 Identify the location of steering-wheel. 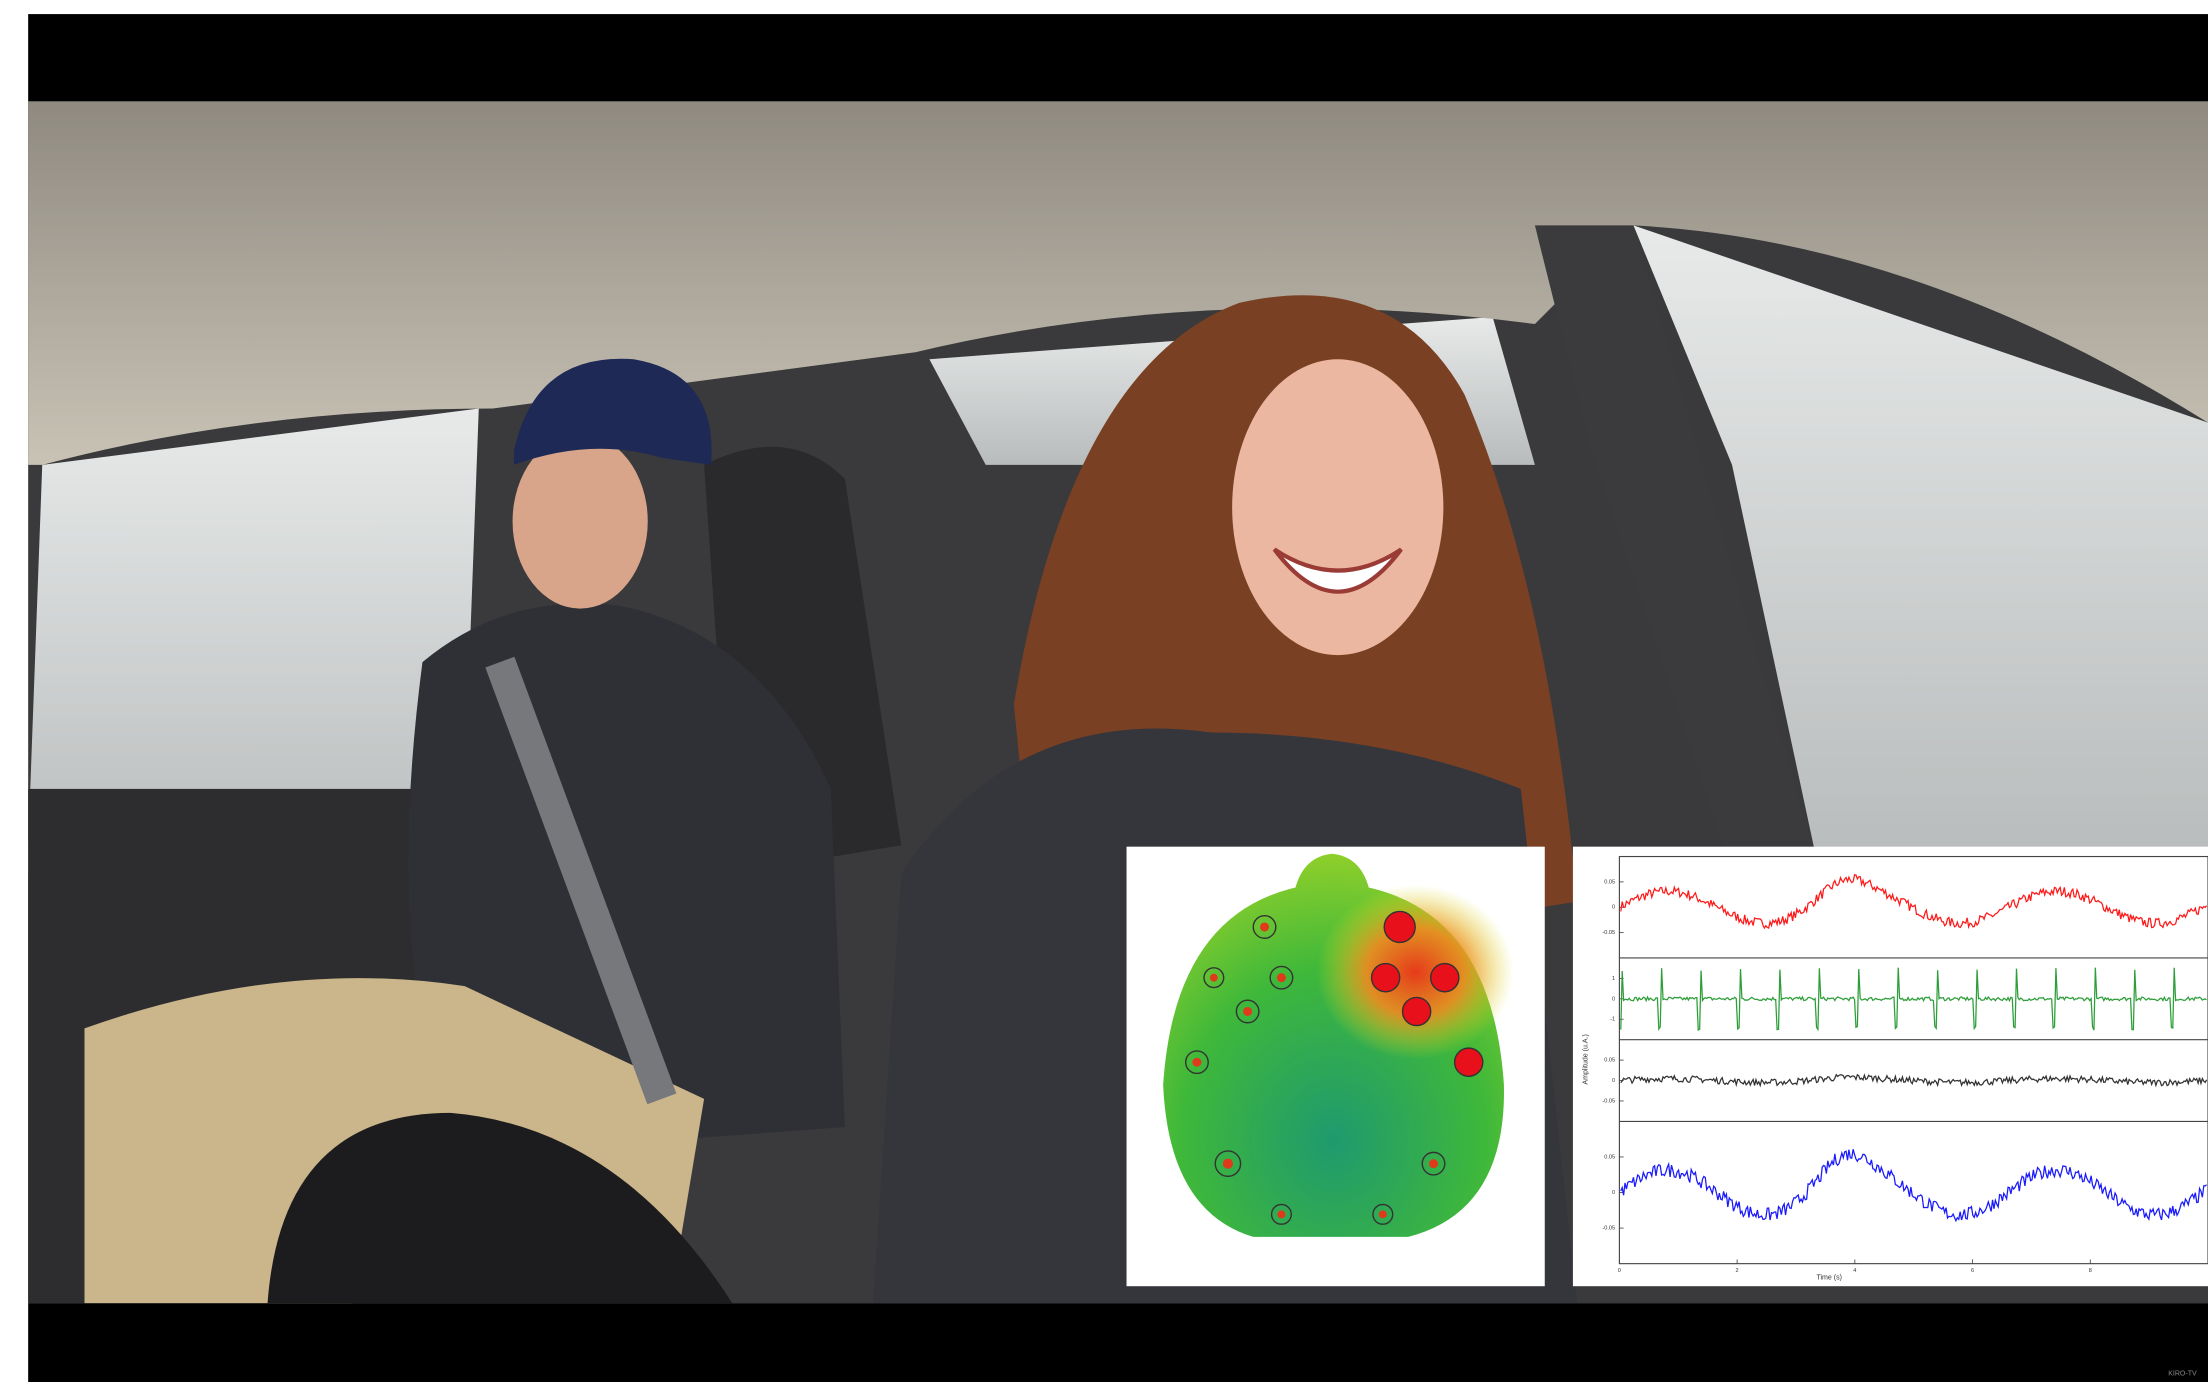
(500, 1208).